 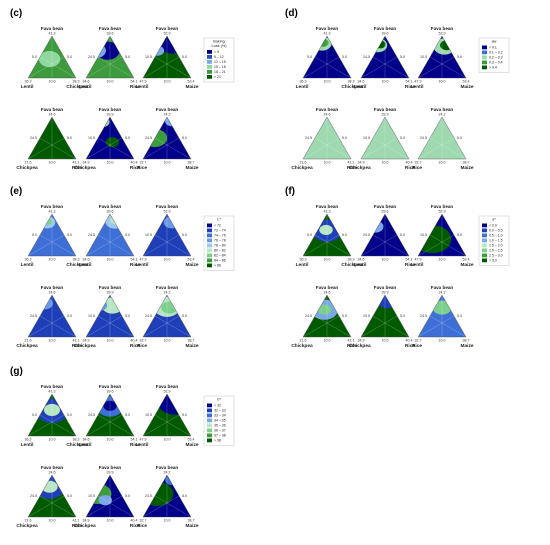 I want to click on vertex-value-top: 41.3, so click(x=327, y=212).